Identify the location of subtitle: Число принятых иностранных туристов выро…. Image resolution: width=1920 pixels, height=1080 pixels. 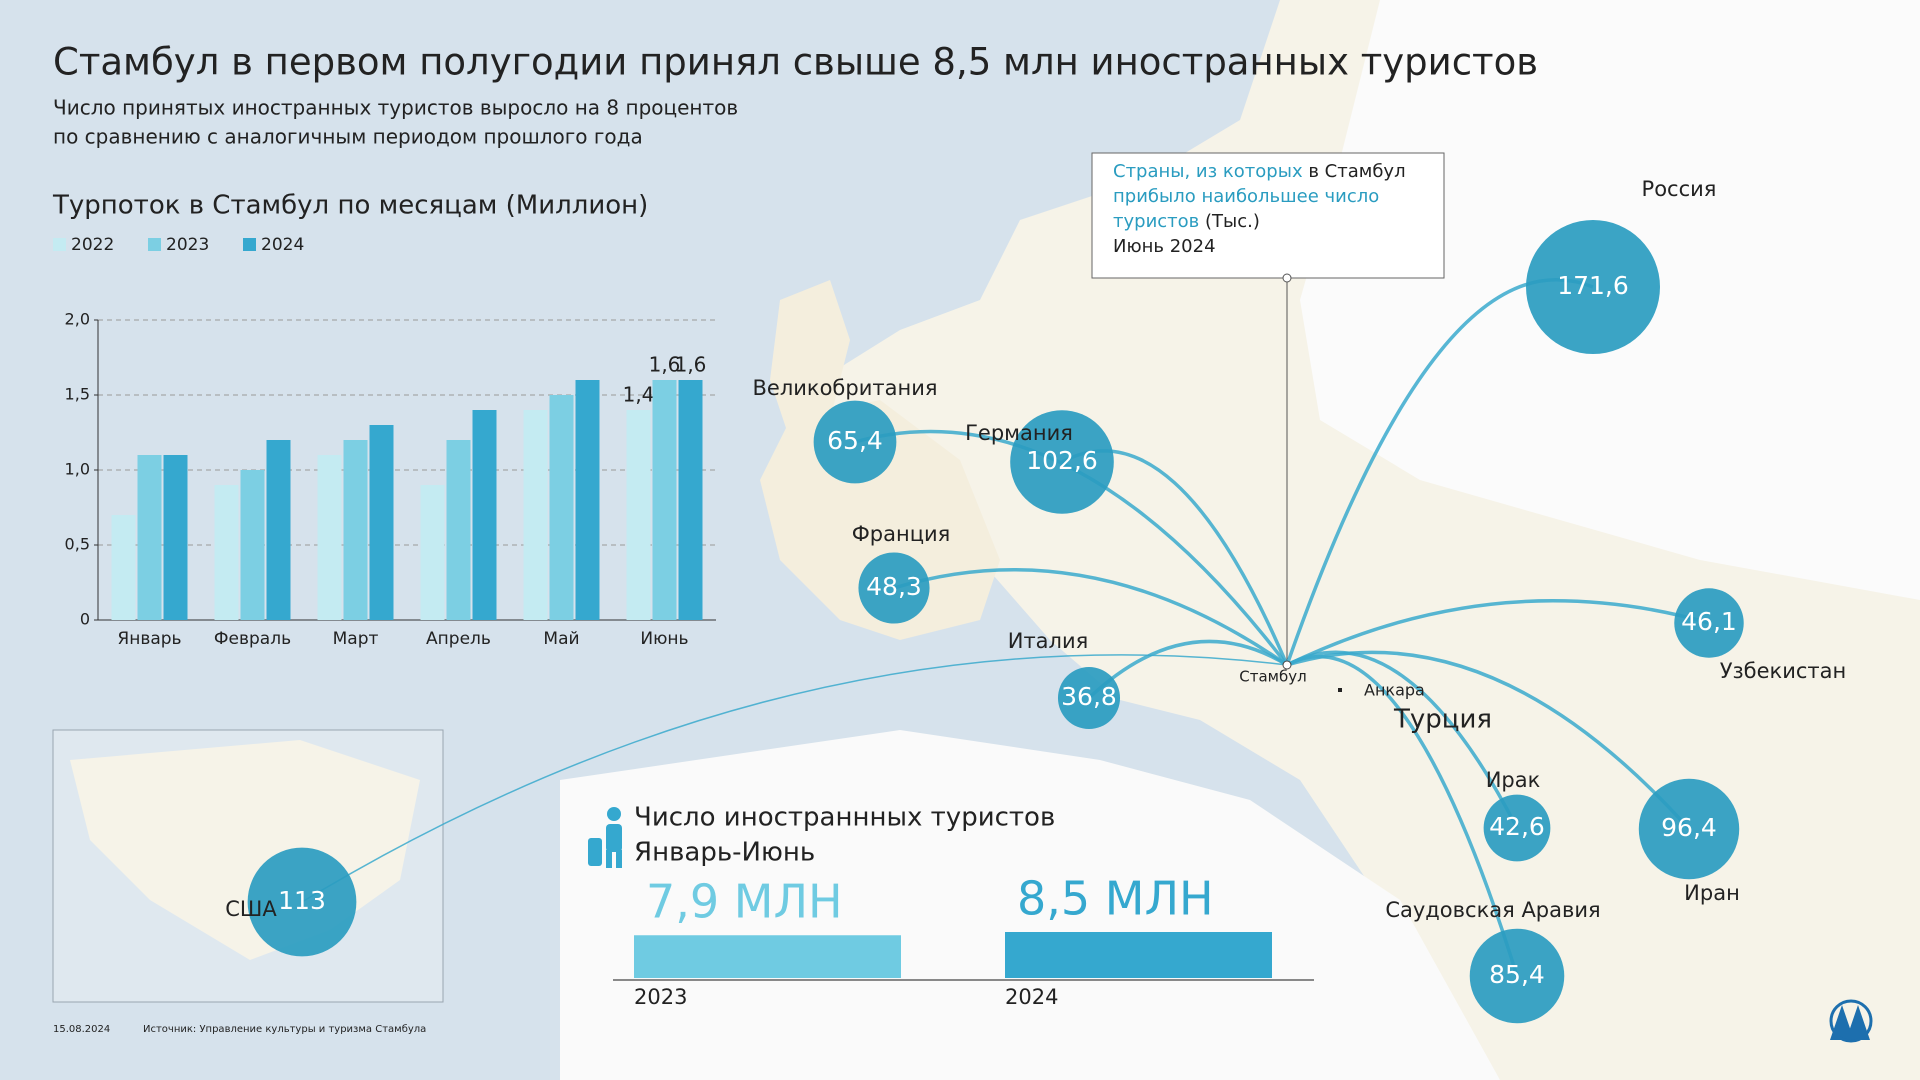
(395, 108).